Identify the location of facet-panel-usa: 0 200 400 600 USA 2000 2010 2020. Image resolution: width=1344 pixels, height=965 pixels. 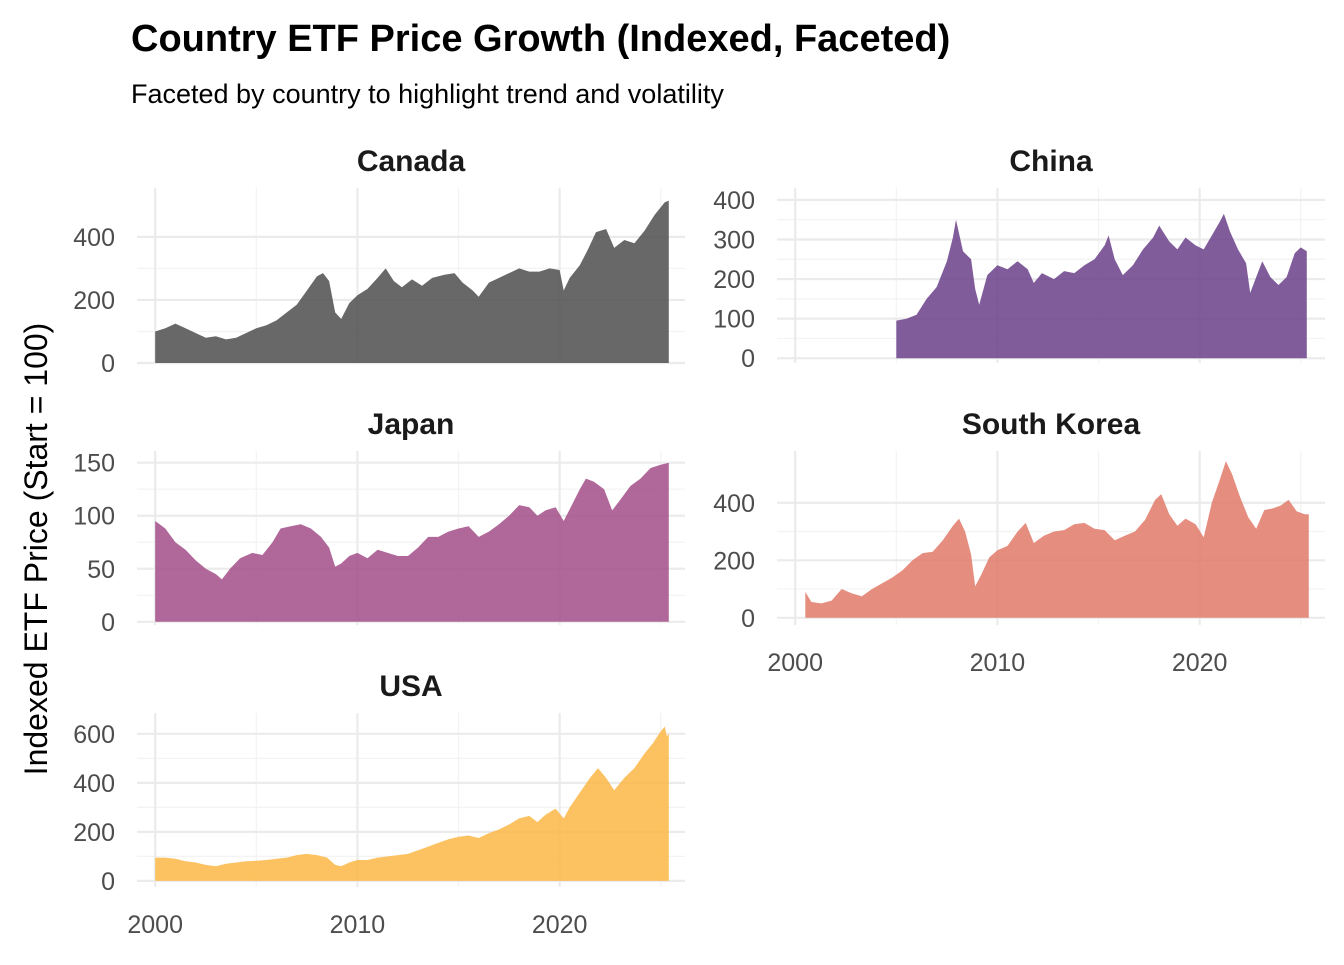
(379, 804).